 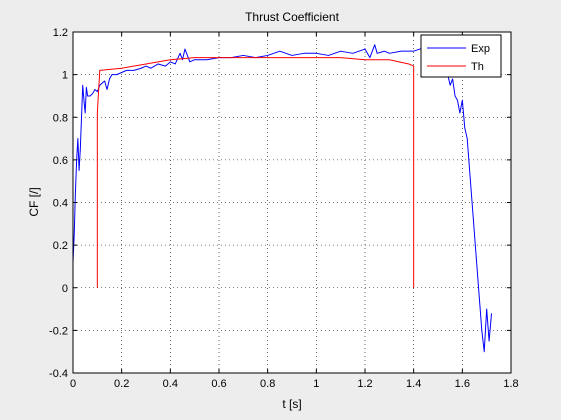 What do you see at coordinates (60, 204) in the screenshot?
I see `y-tick-label: 0.4` at bounding box center [60, 204].